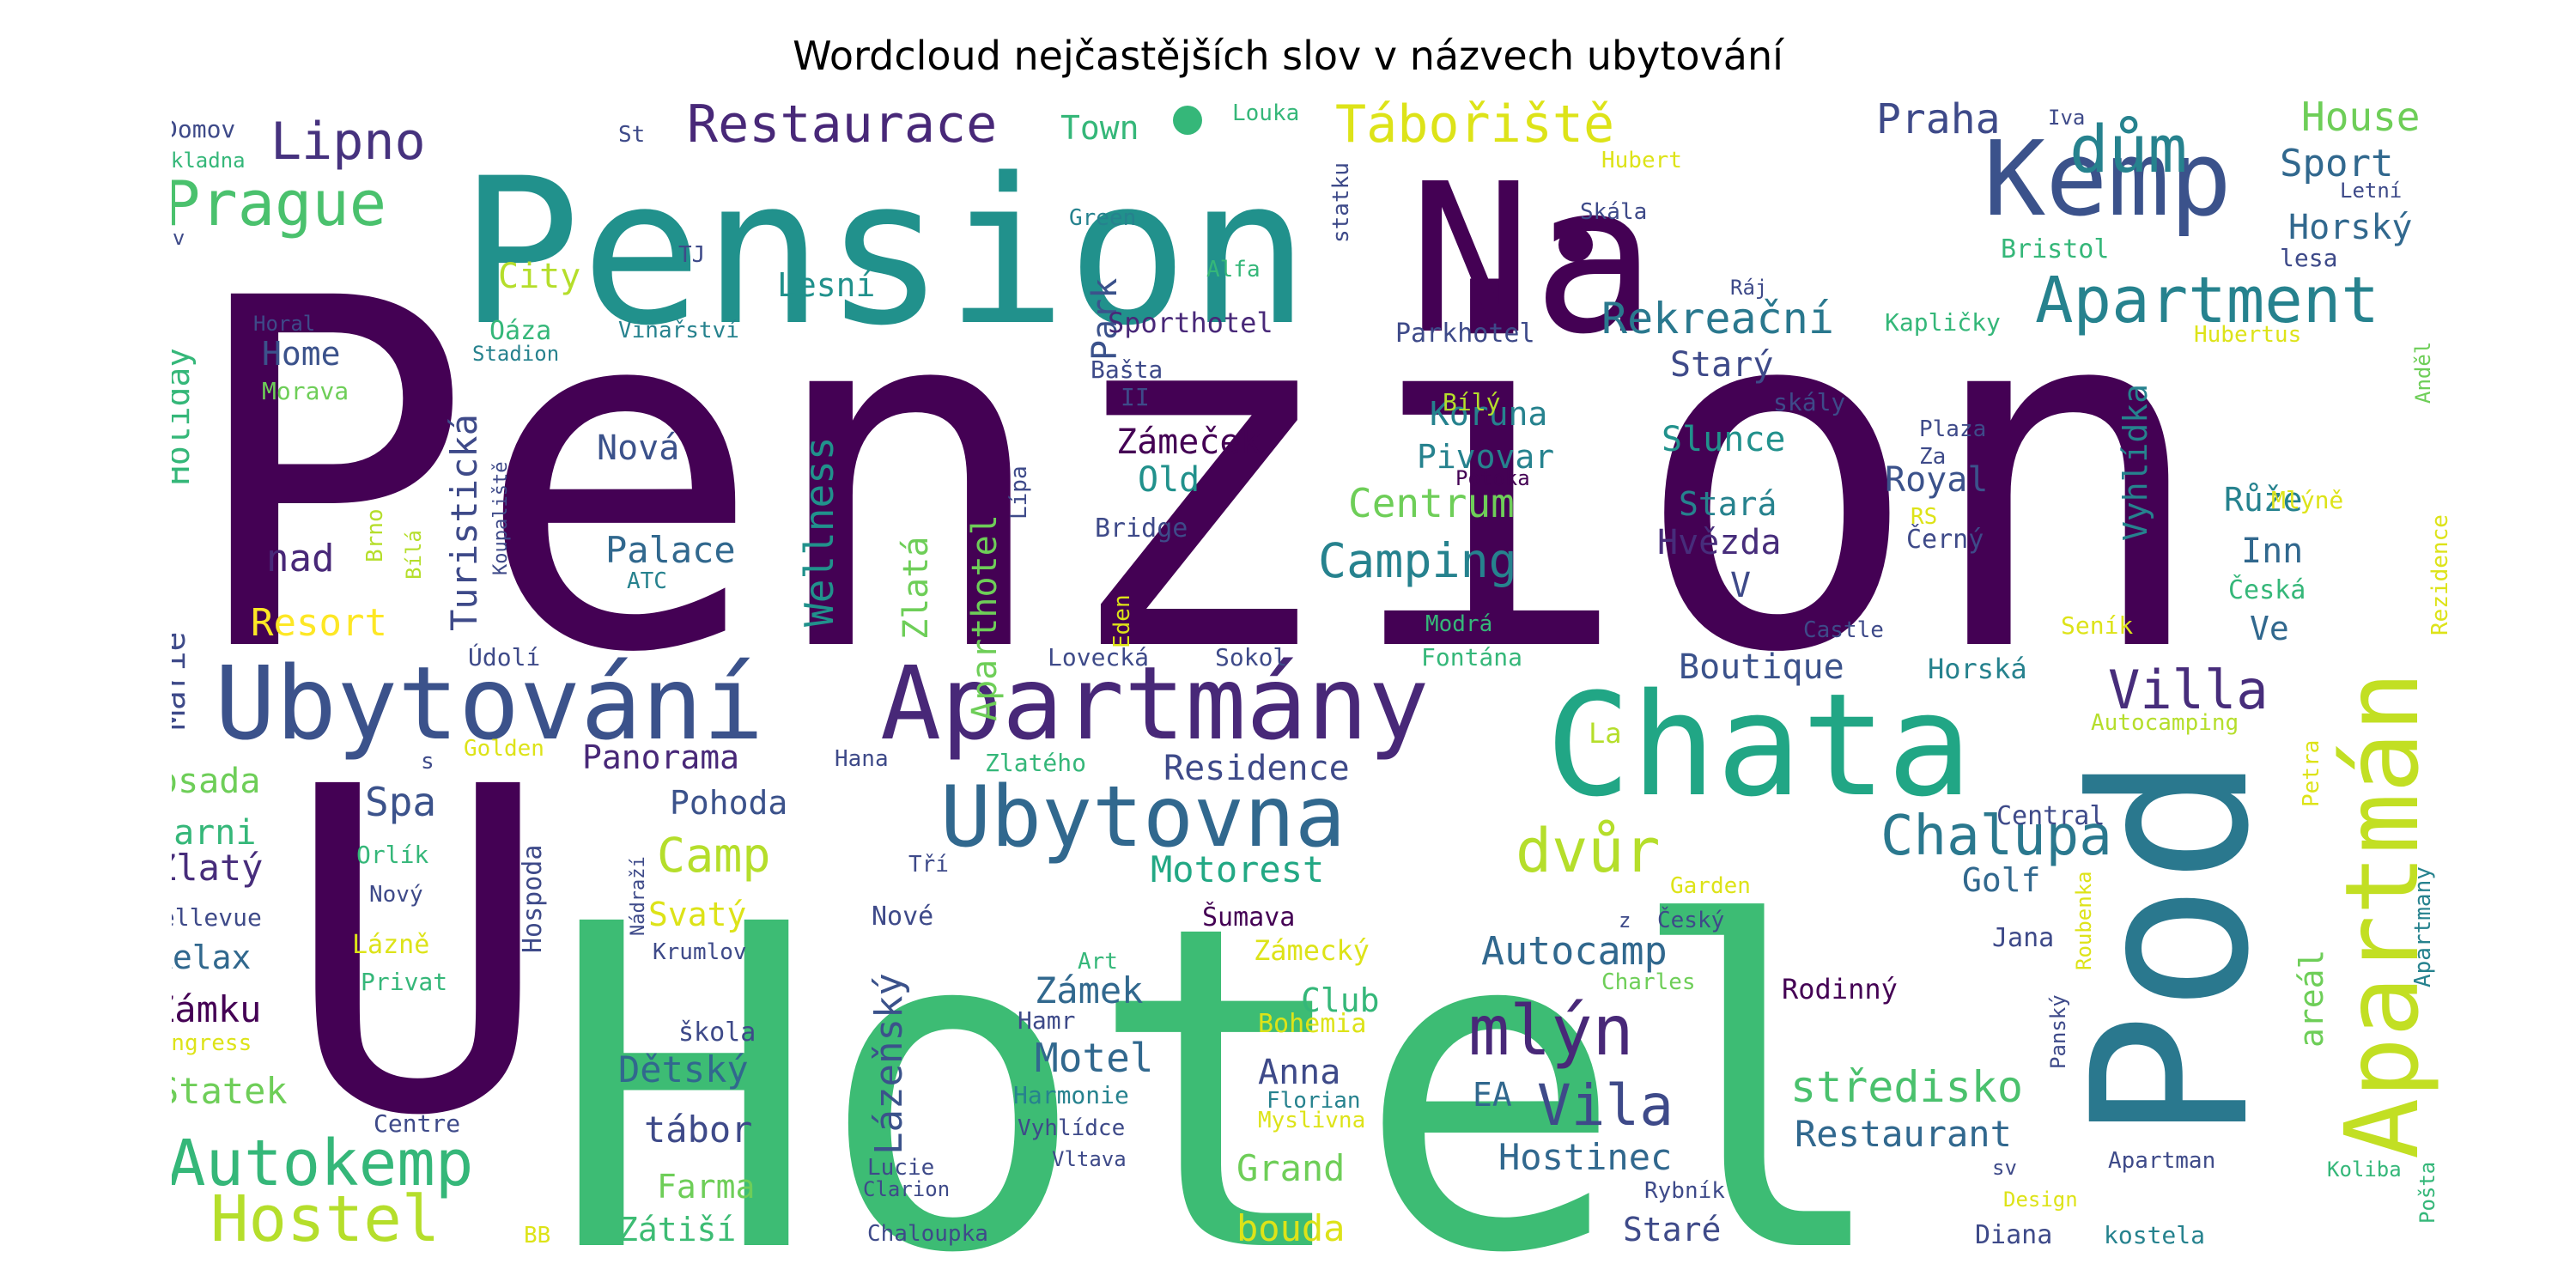 Image resolution: width=2576 pixels, height=1288 pixels. What do you see at coordinates (2023, 938) in the screenshot?
I see `word-jana: Jana` at bounding box center [2023, 938].